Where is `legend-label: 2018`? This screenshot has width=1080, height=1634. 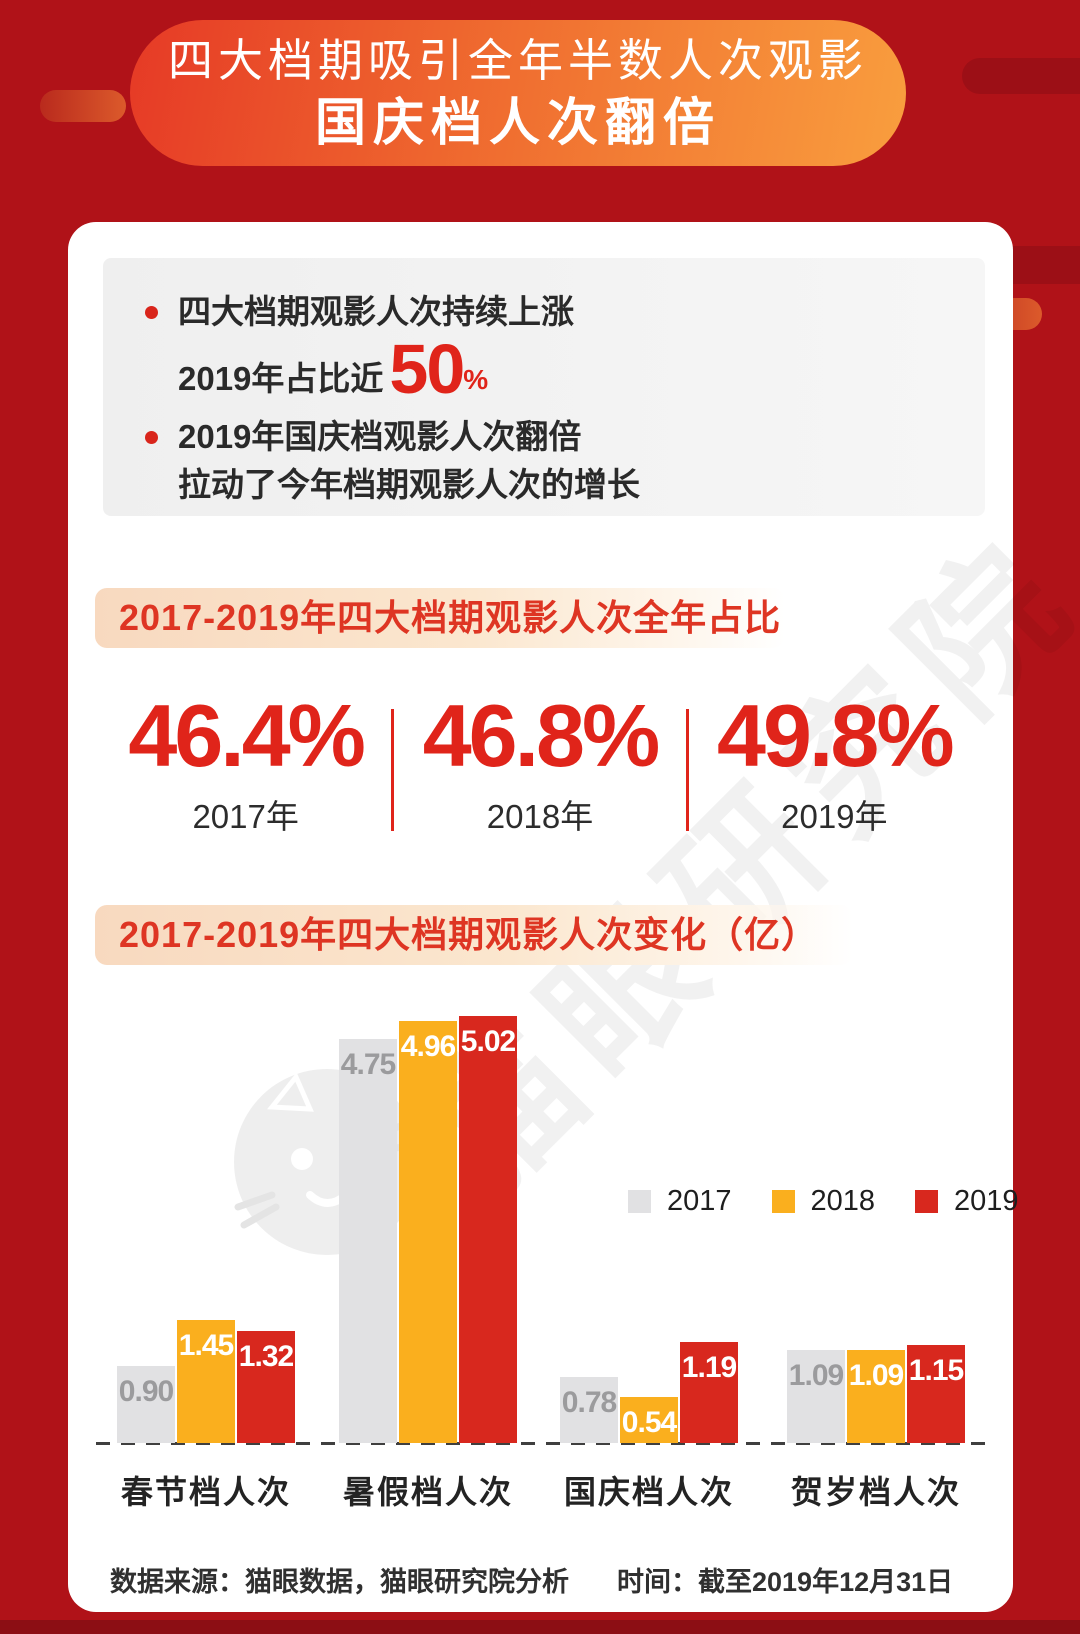
legend-label: 2018 is located at coordinates (843, 1201).